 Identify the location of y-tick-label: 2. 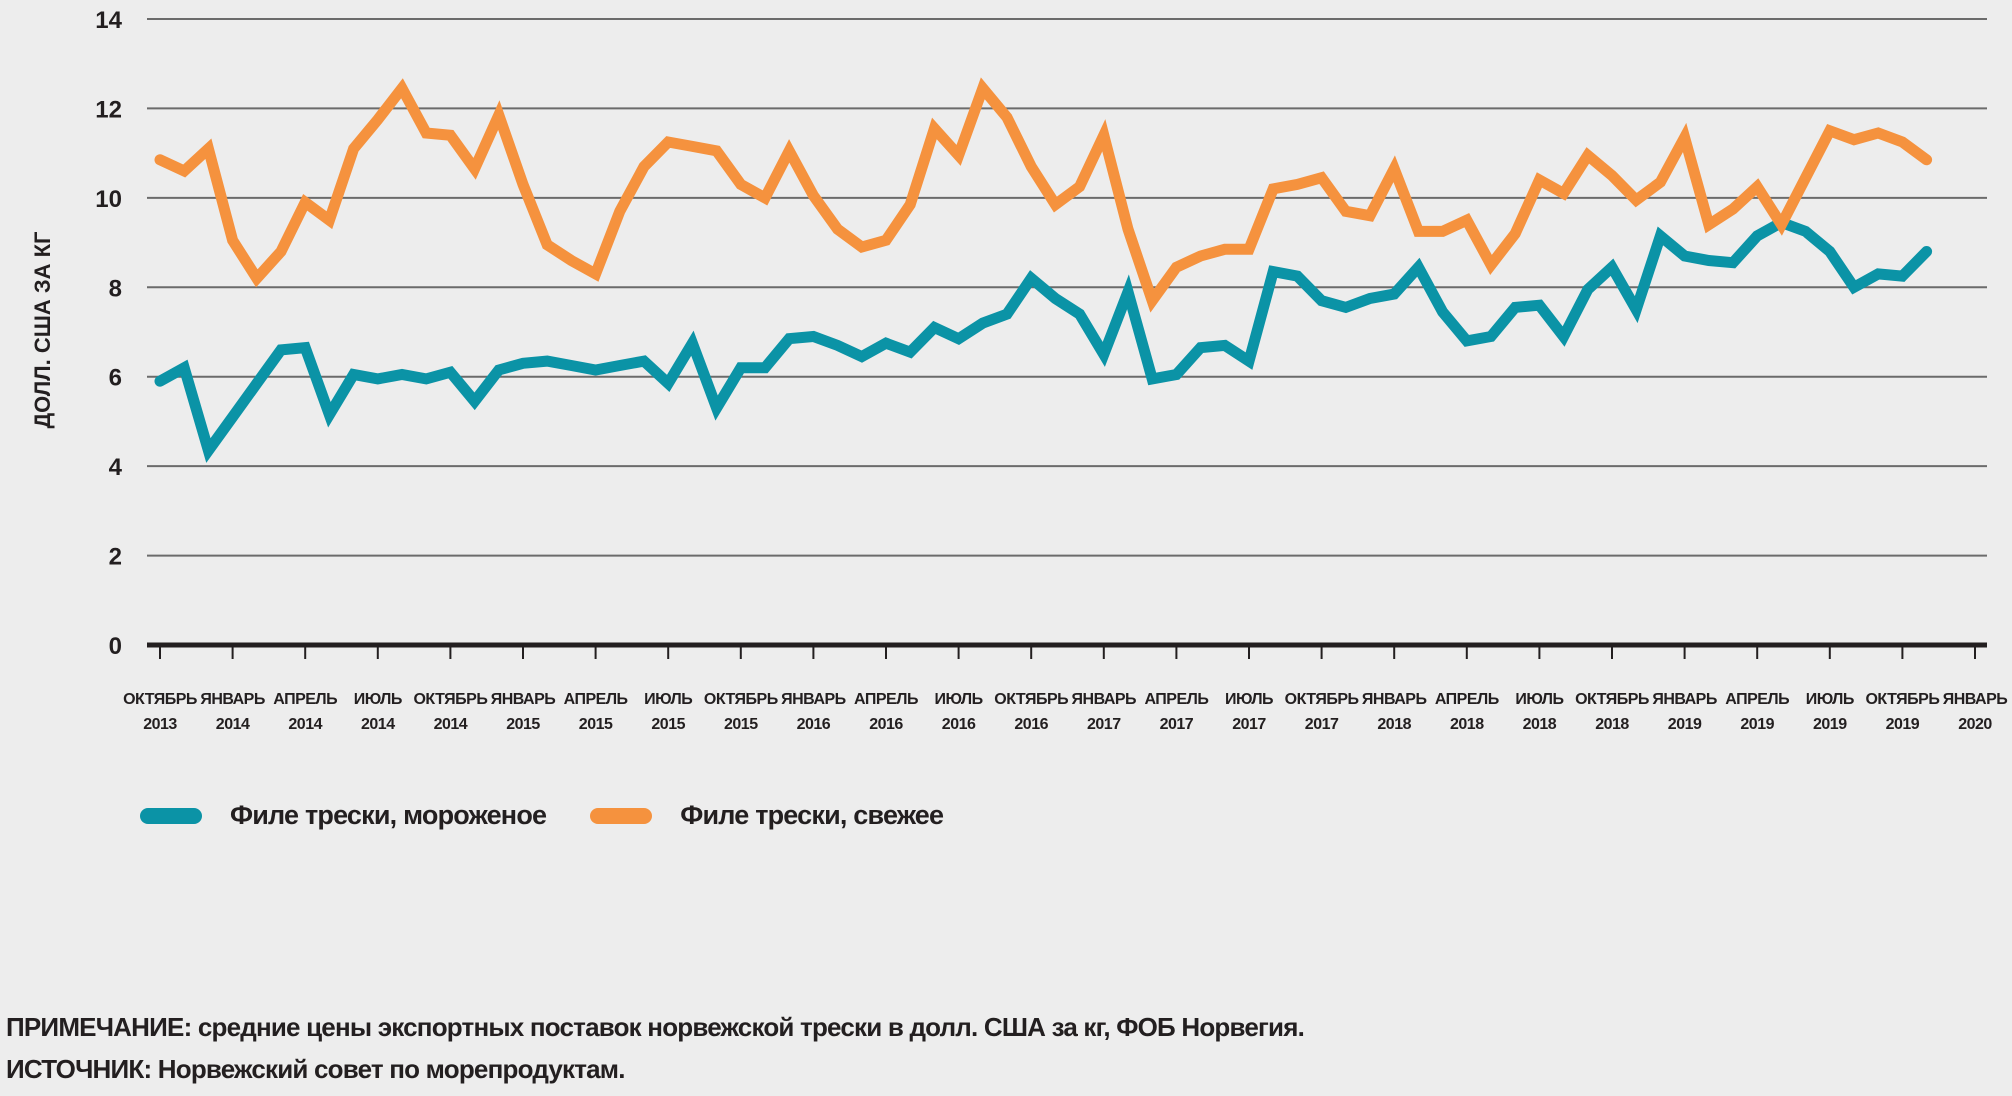
(115, 557).